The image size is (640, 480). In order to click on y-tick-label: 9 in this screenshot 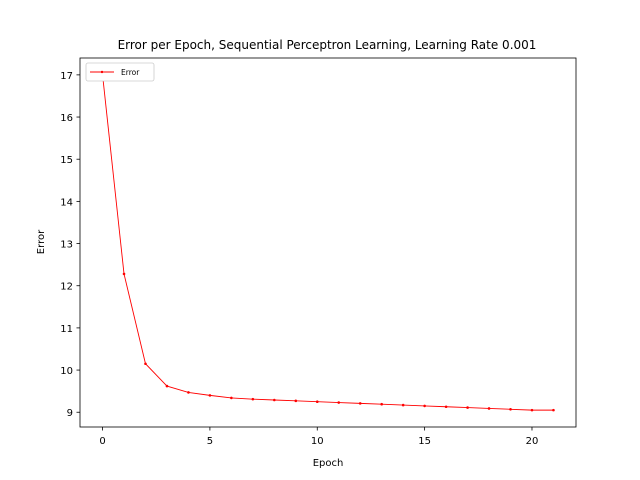, I will do `click(70, 413)`.